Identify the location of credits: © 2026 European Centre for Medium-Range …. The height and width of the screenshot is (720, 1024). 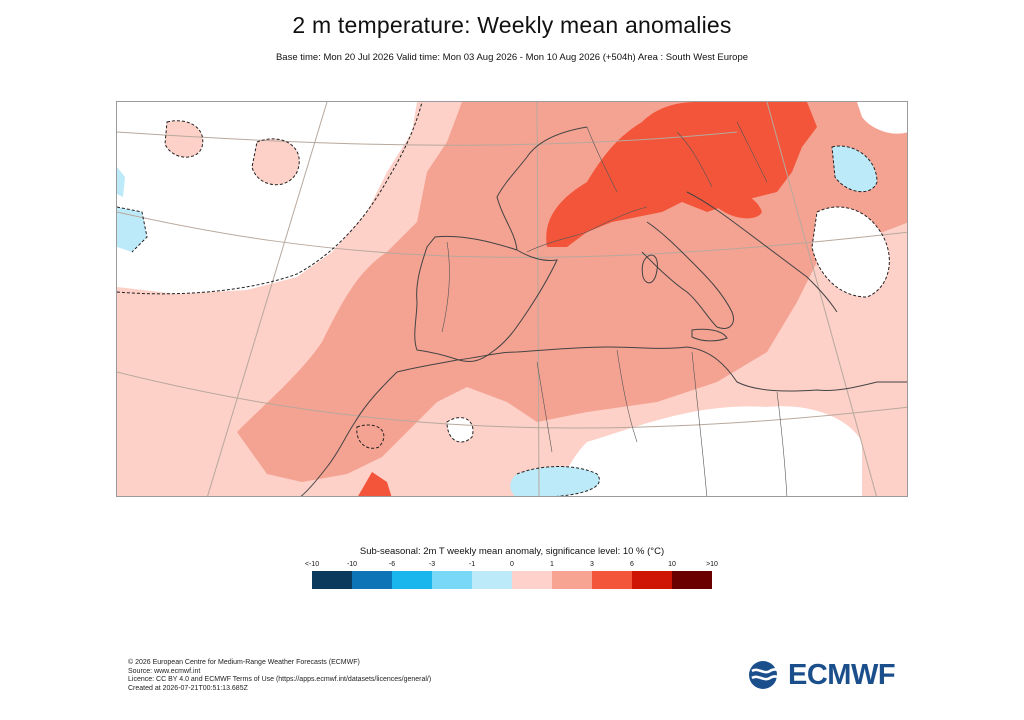
(279, 676).